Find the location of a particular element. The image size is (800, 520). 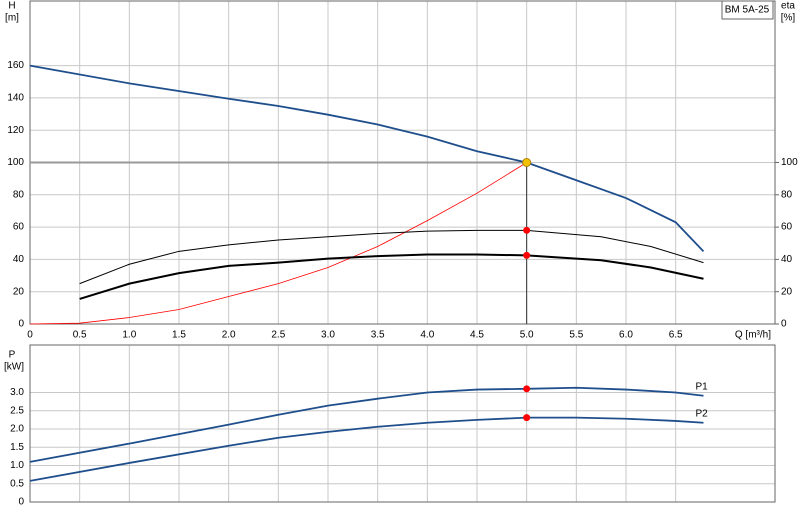

x-tick-label: 3.0 is located at coordinates (328, 335).